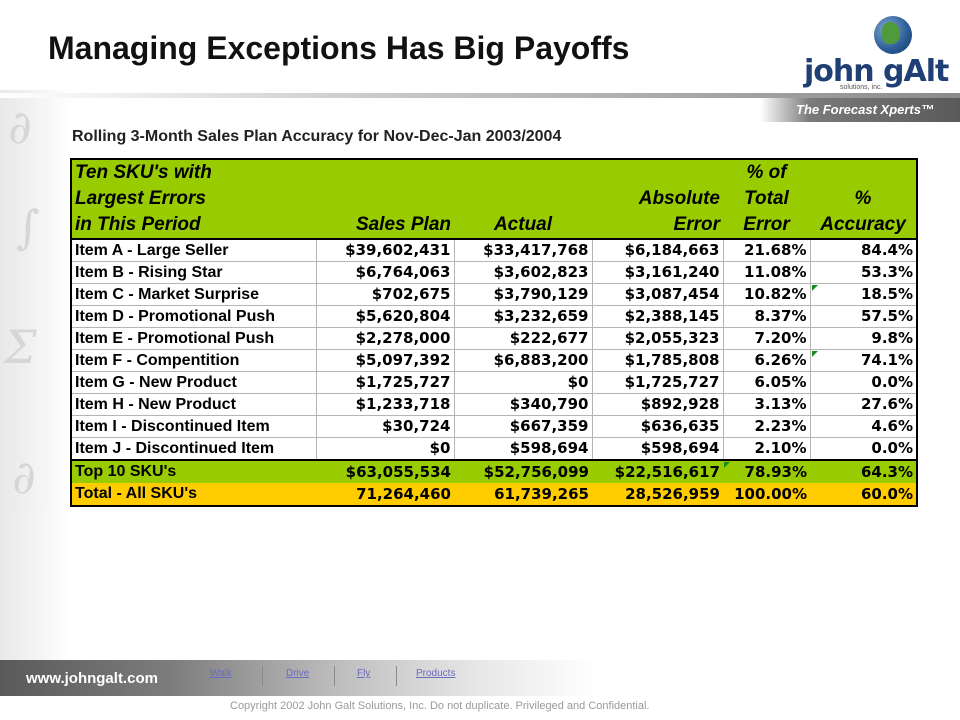  I want to click on absolute-error-cell: $2,055,323, so click(657, 338).